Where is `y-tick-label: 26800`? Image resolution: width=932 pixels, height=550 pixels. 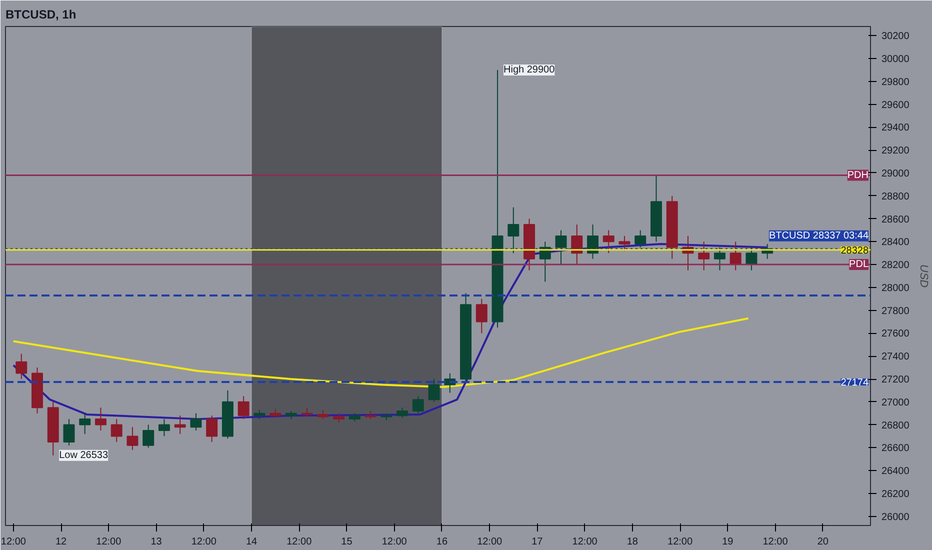
y-tick-label: 26800 is located at coordinates (896, 426).